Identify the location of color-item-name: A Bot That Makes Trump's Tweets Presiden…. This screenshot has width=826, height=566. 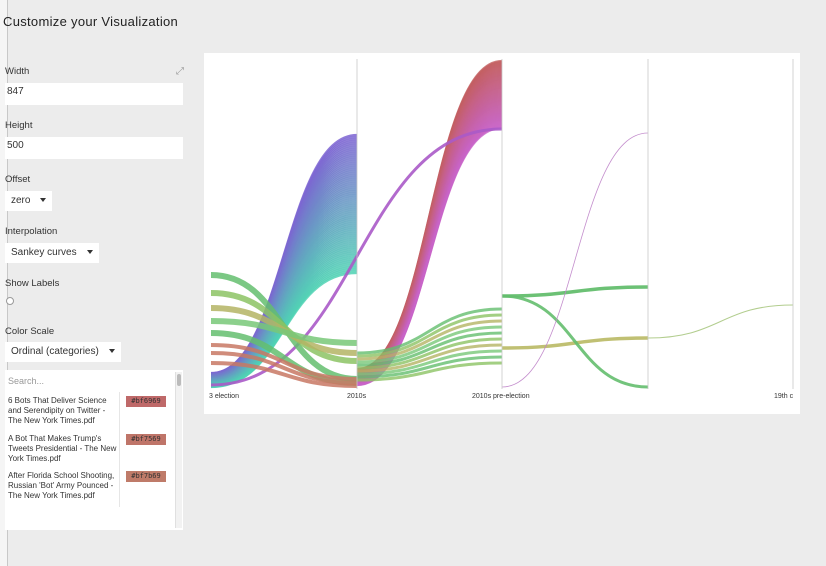
(62, 448).